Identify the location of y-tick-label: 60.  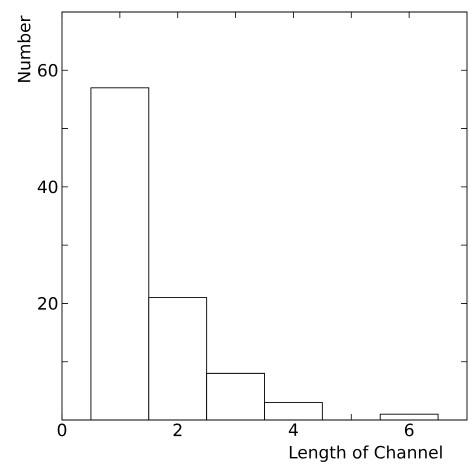
(48, 70).